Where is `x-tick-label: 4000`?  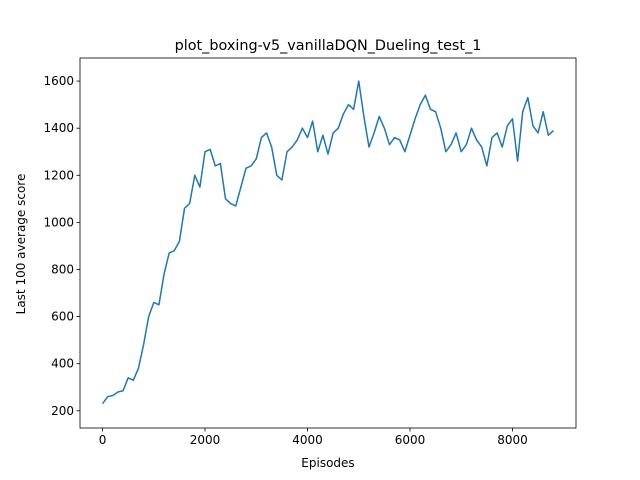
x-tick-label: 4000 is located at coordinates (307, 440).